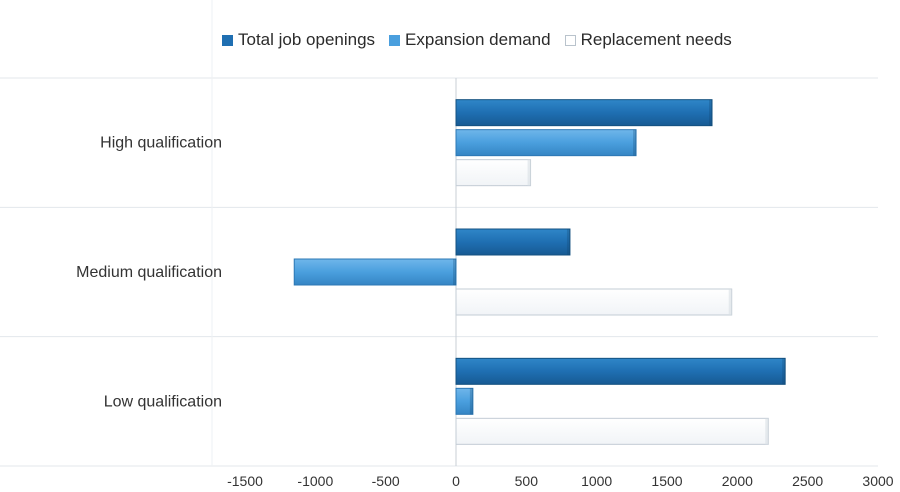  I want to click on x-tick-label: 2000, so click(737, 481).